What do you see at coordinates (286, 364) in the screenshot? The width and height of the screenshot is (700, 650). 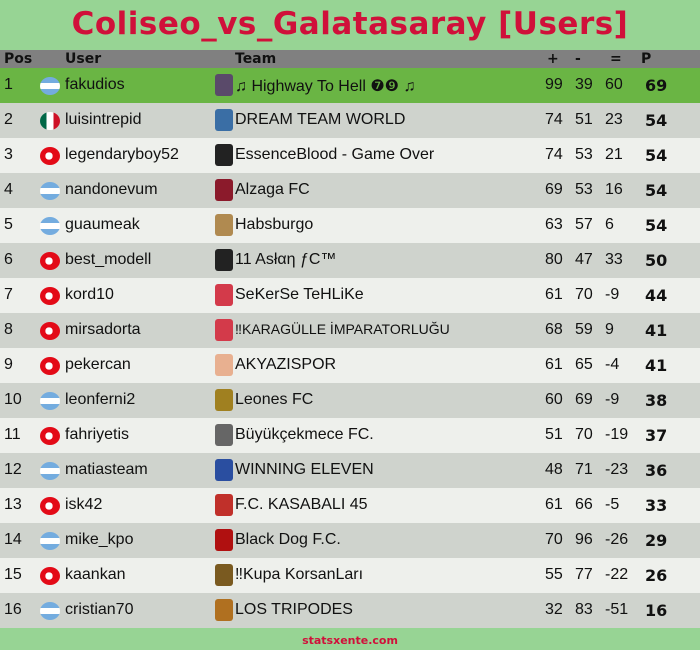 I see `team-link: AKYAZISPOR` at bounding box center [286, 364].